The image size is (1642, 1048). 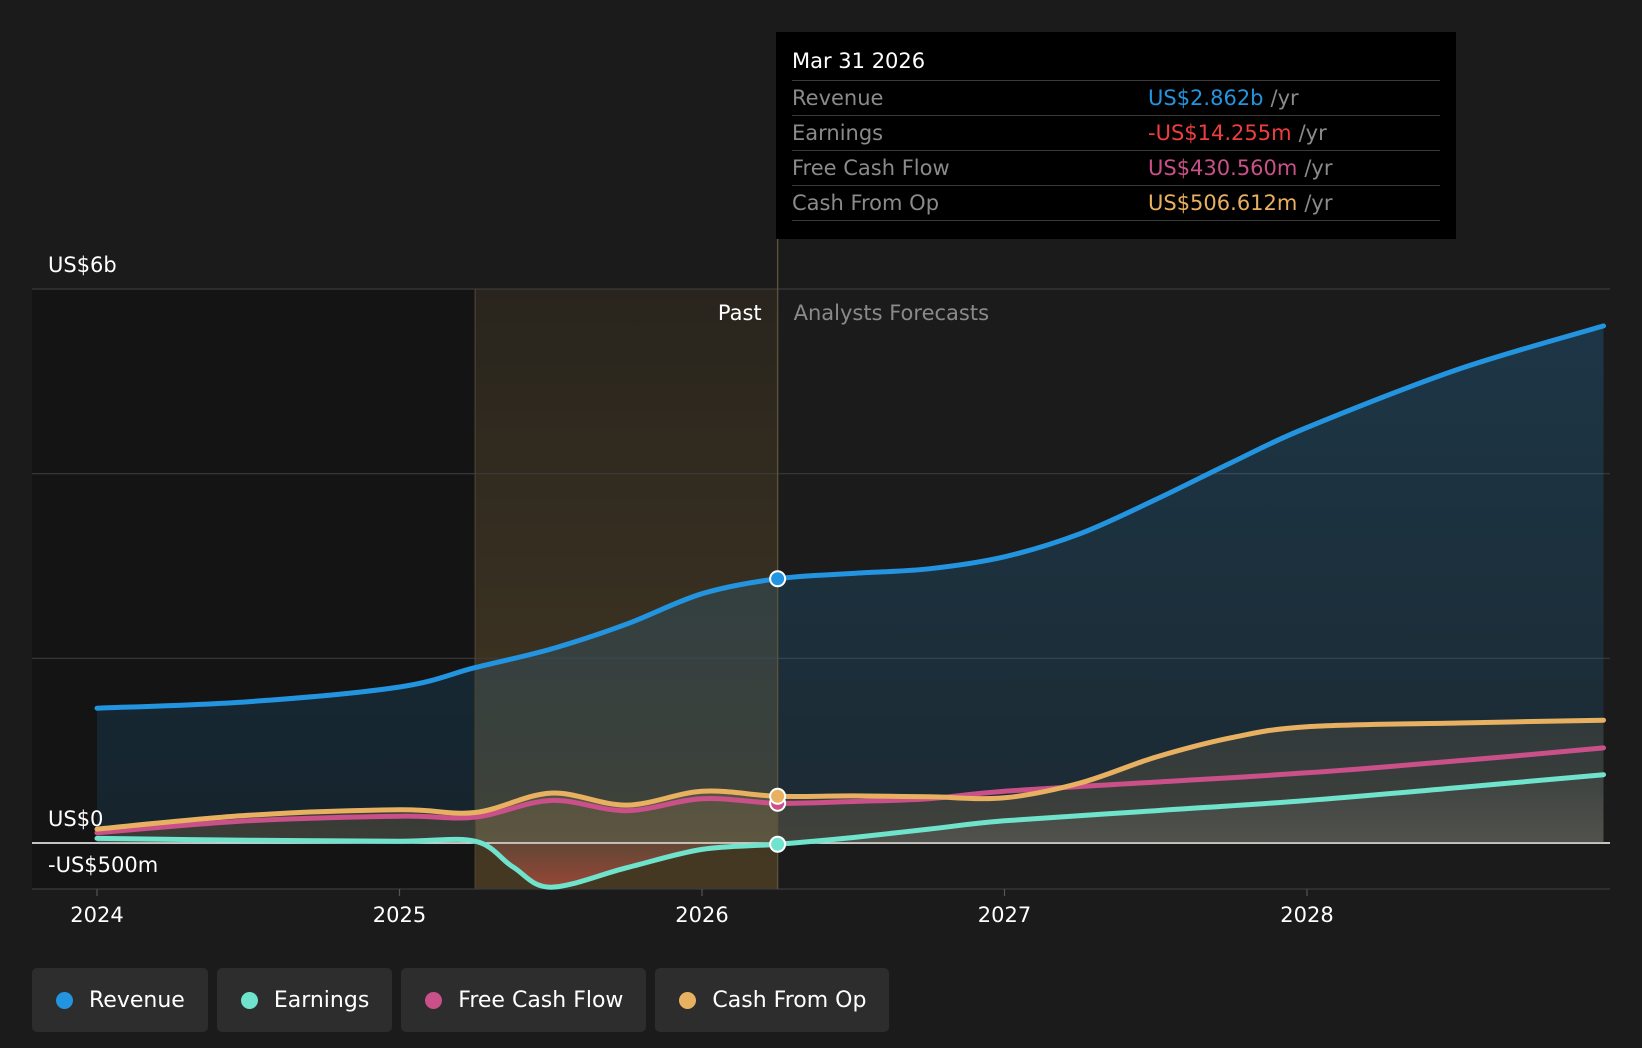 What do you see at coordinates (541, 1000) in the screenshot?
I see `legend-label: Free Cash Flow` at bounding box center [541, 1000].